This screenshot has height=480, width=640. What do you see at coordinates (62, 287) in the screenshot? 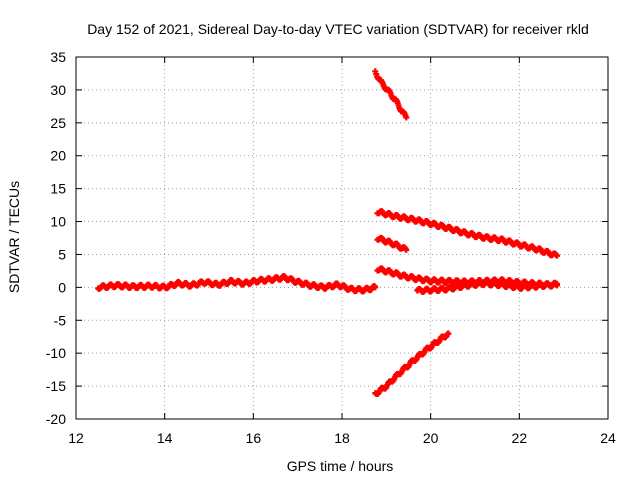
I see `y-tick-label: 0` at bounding box center [62, 287].